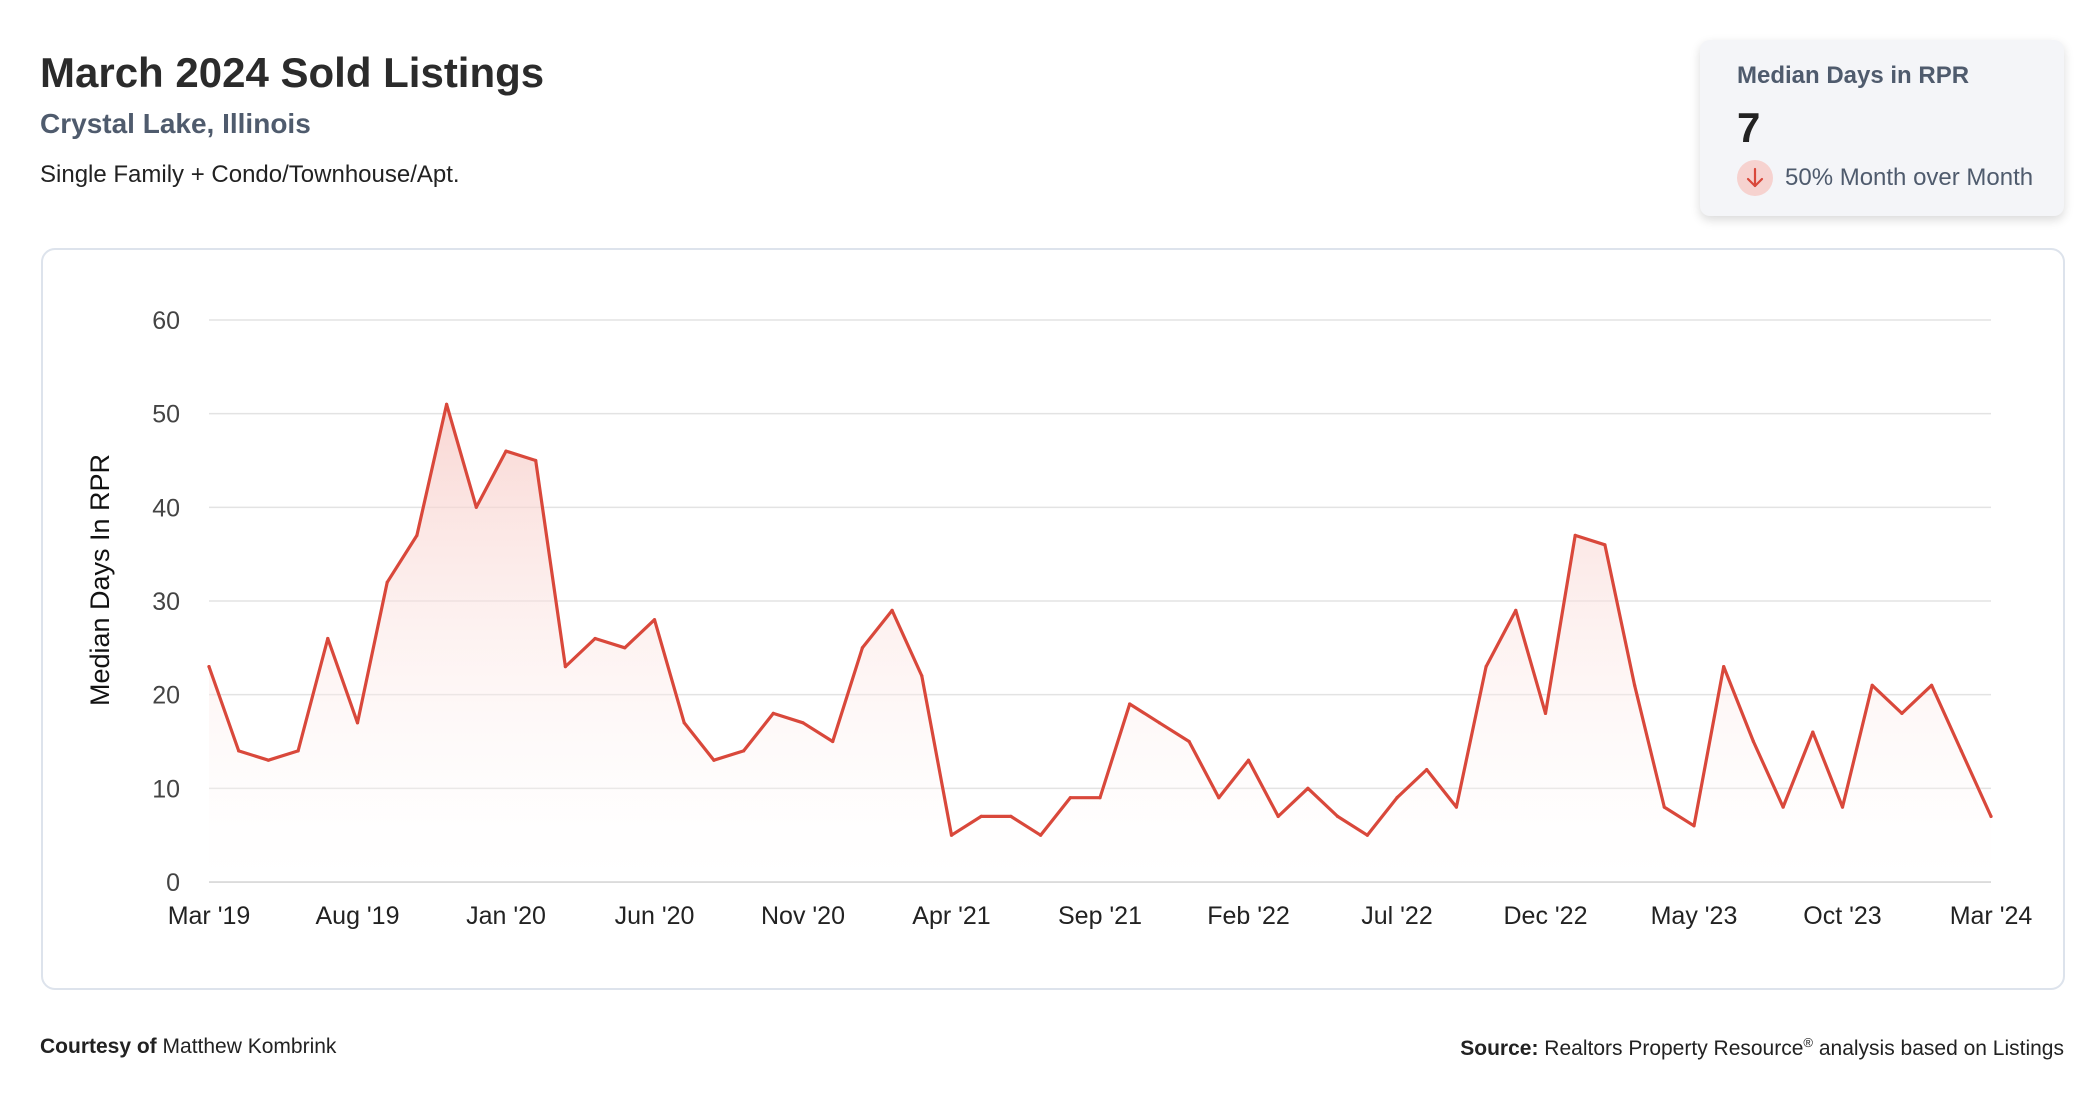  What do you see at coordinates (166, 415) in the screenshot?
I see `y-tick-label: 50` at bounding box center [166, 415].